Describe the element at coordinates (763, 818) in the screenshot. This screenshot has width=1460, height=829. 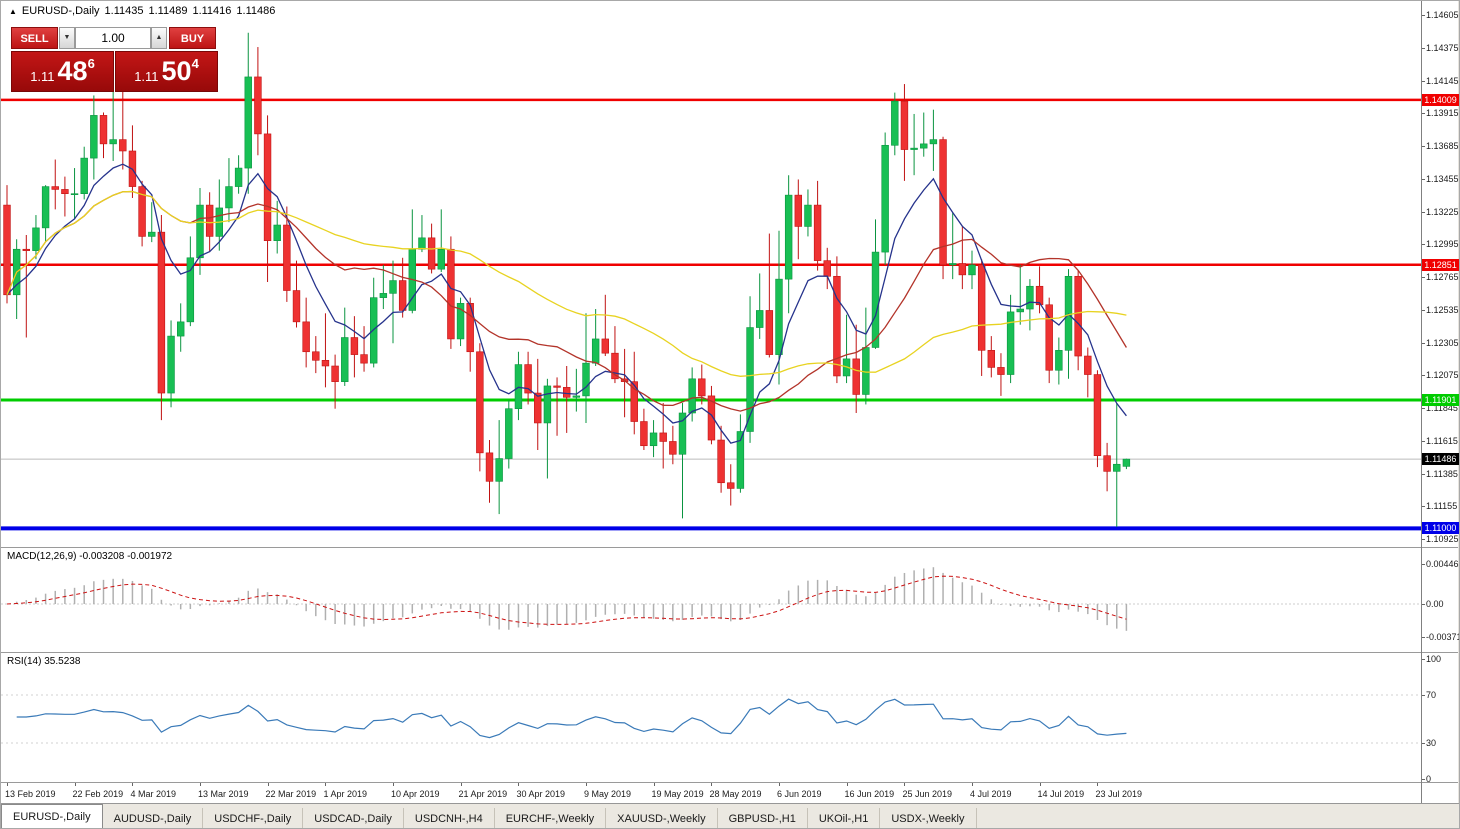
I see `tab-gbpusd-h1: GBPUSD-,H1` at that location.